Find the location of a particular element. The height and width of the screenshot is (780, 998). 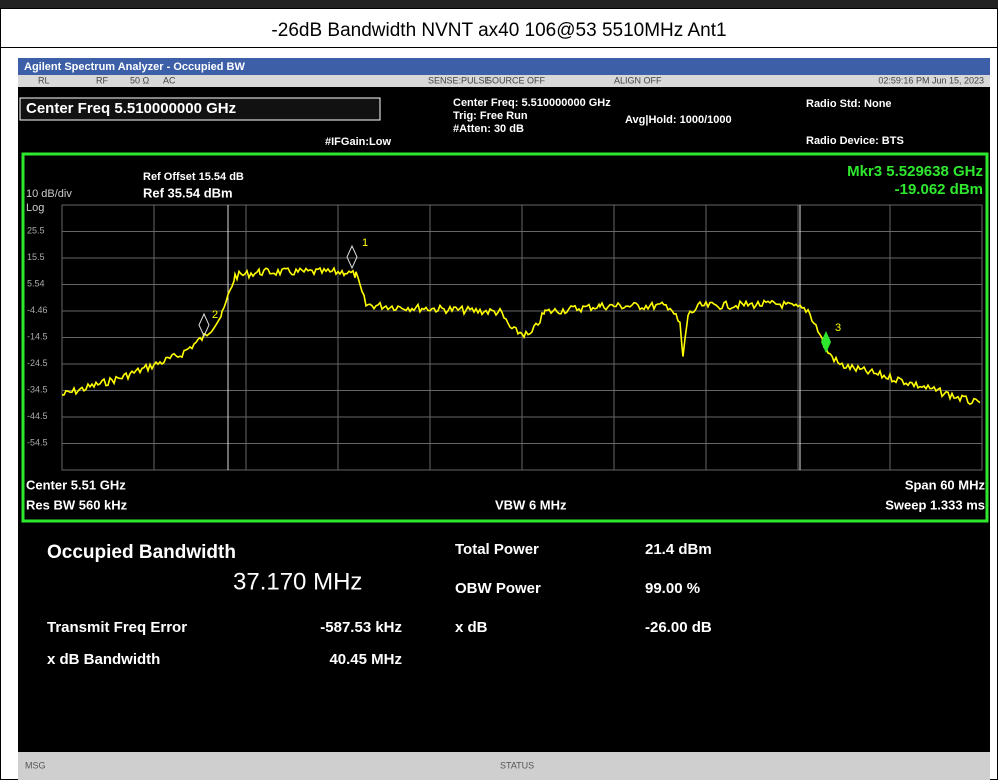

marker-label: 2 is located at coordinates (215, 315).